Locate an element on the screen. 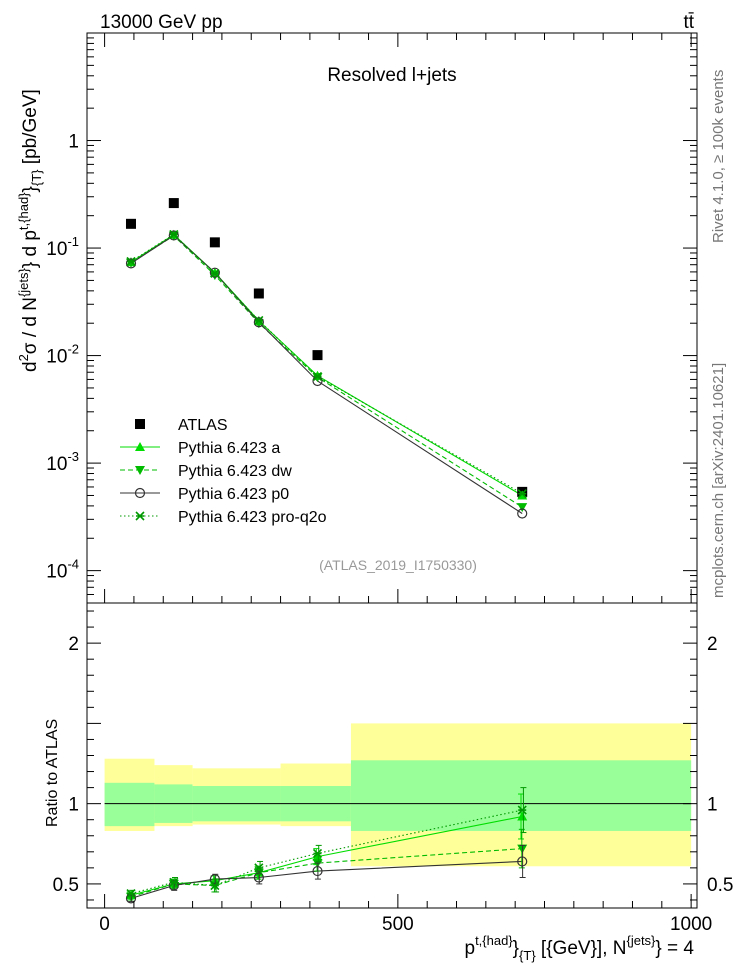 The image size is (746, 972). legend-item-3: Pythia 6.423 p0 is located at coordinates (204, 494).